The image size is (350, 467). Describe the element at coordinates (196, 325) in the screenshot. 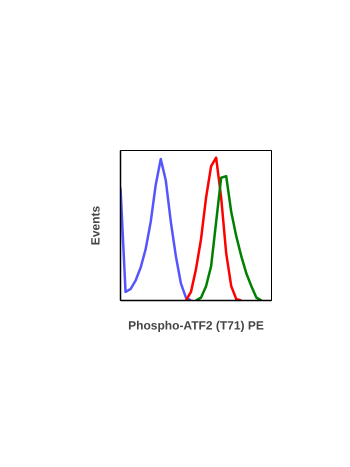

I see `x-axis-title: Phospho-ATF2 (T71) PE` at that location.